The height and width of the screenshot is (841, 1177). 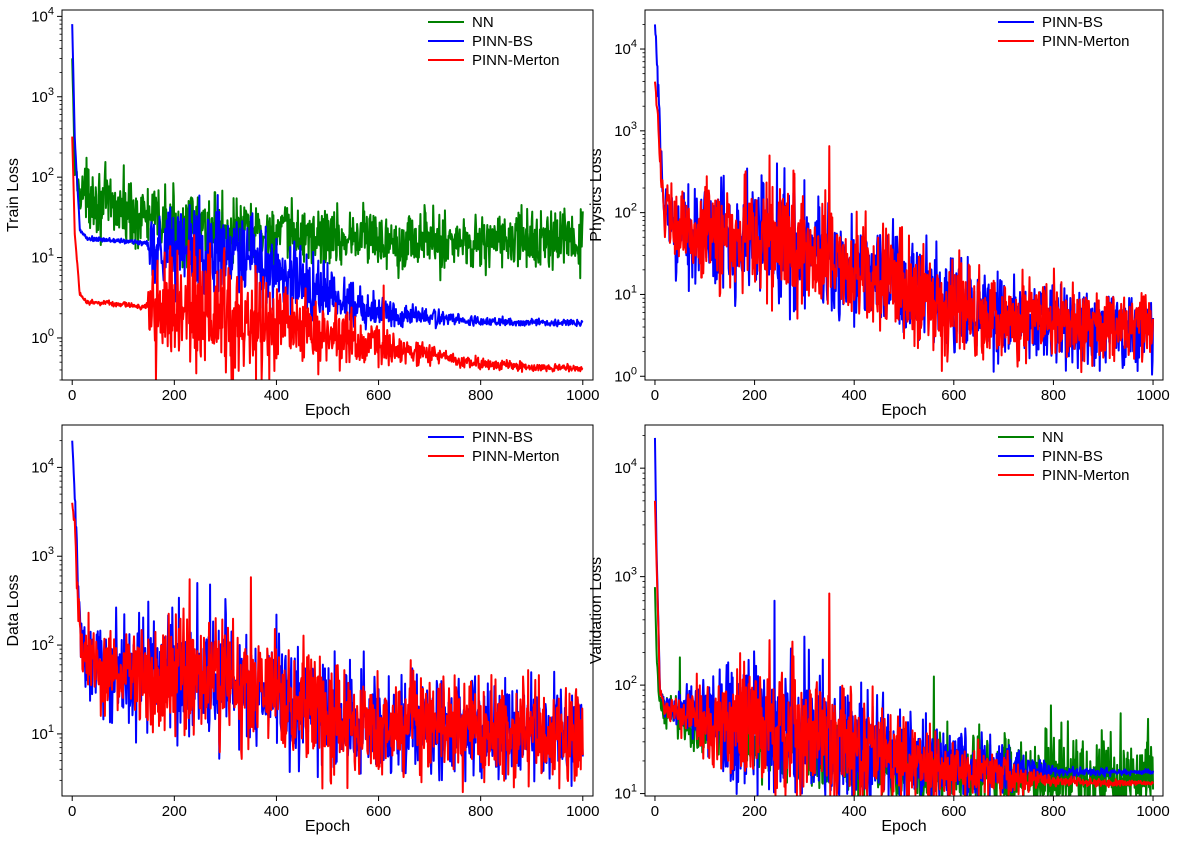 I want to click on y-axis-label: Train Loss, so click(x=13, y=195).